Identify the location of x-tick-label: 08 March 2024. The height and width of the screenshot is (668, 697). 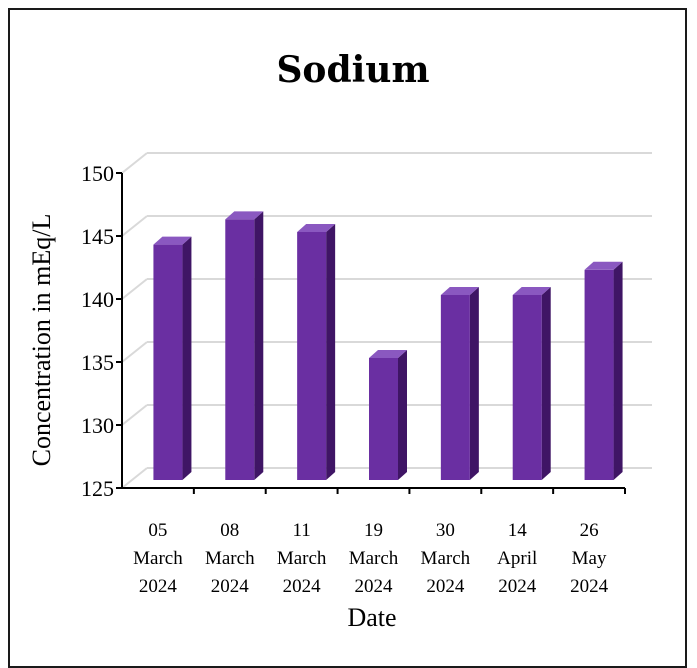
(230, 558).